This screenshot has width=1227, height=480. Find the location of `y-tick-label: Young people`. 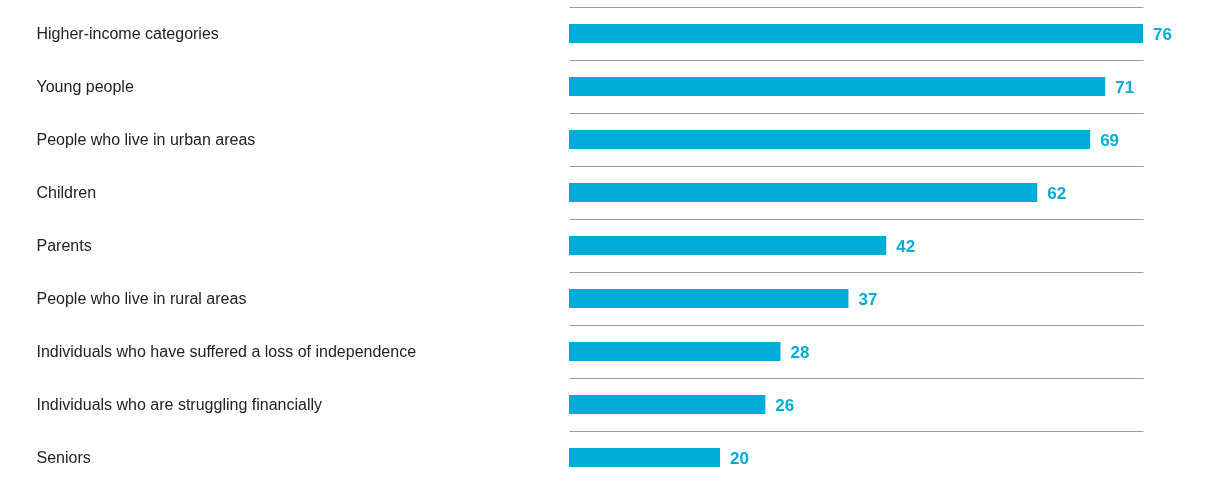

y-tick-label: Young people is located at coordinates (85, 86).